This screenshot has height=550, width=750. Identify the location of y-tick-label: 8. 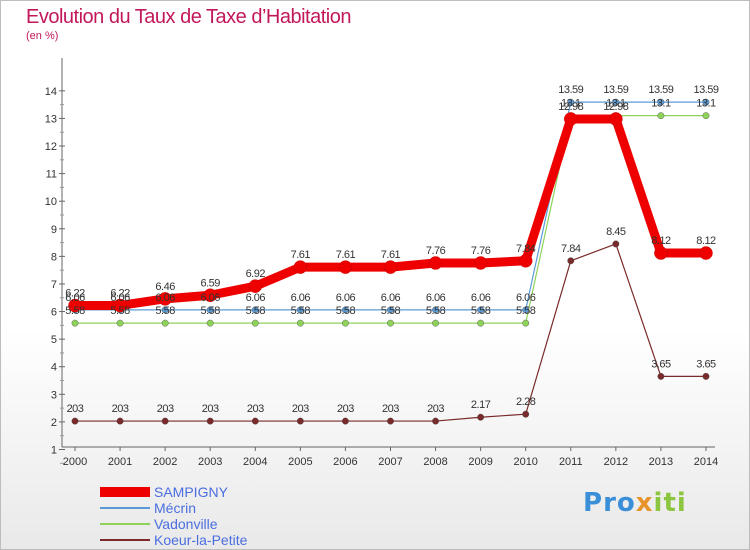
(54, 257).